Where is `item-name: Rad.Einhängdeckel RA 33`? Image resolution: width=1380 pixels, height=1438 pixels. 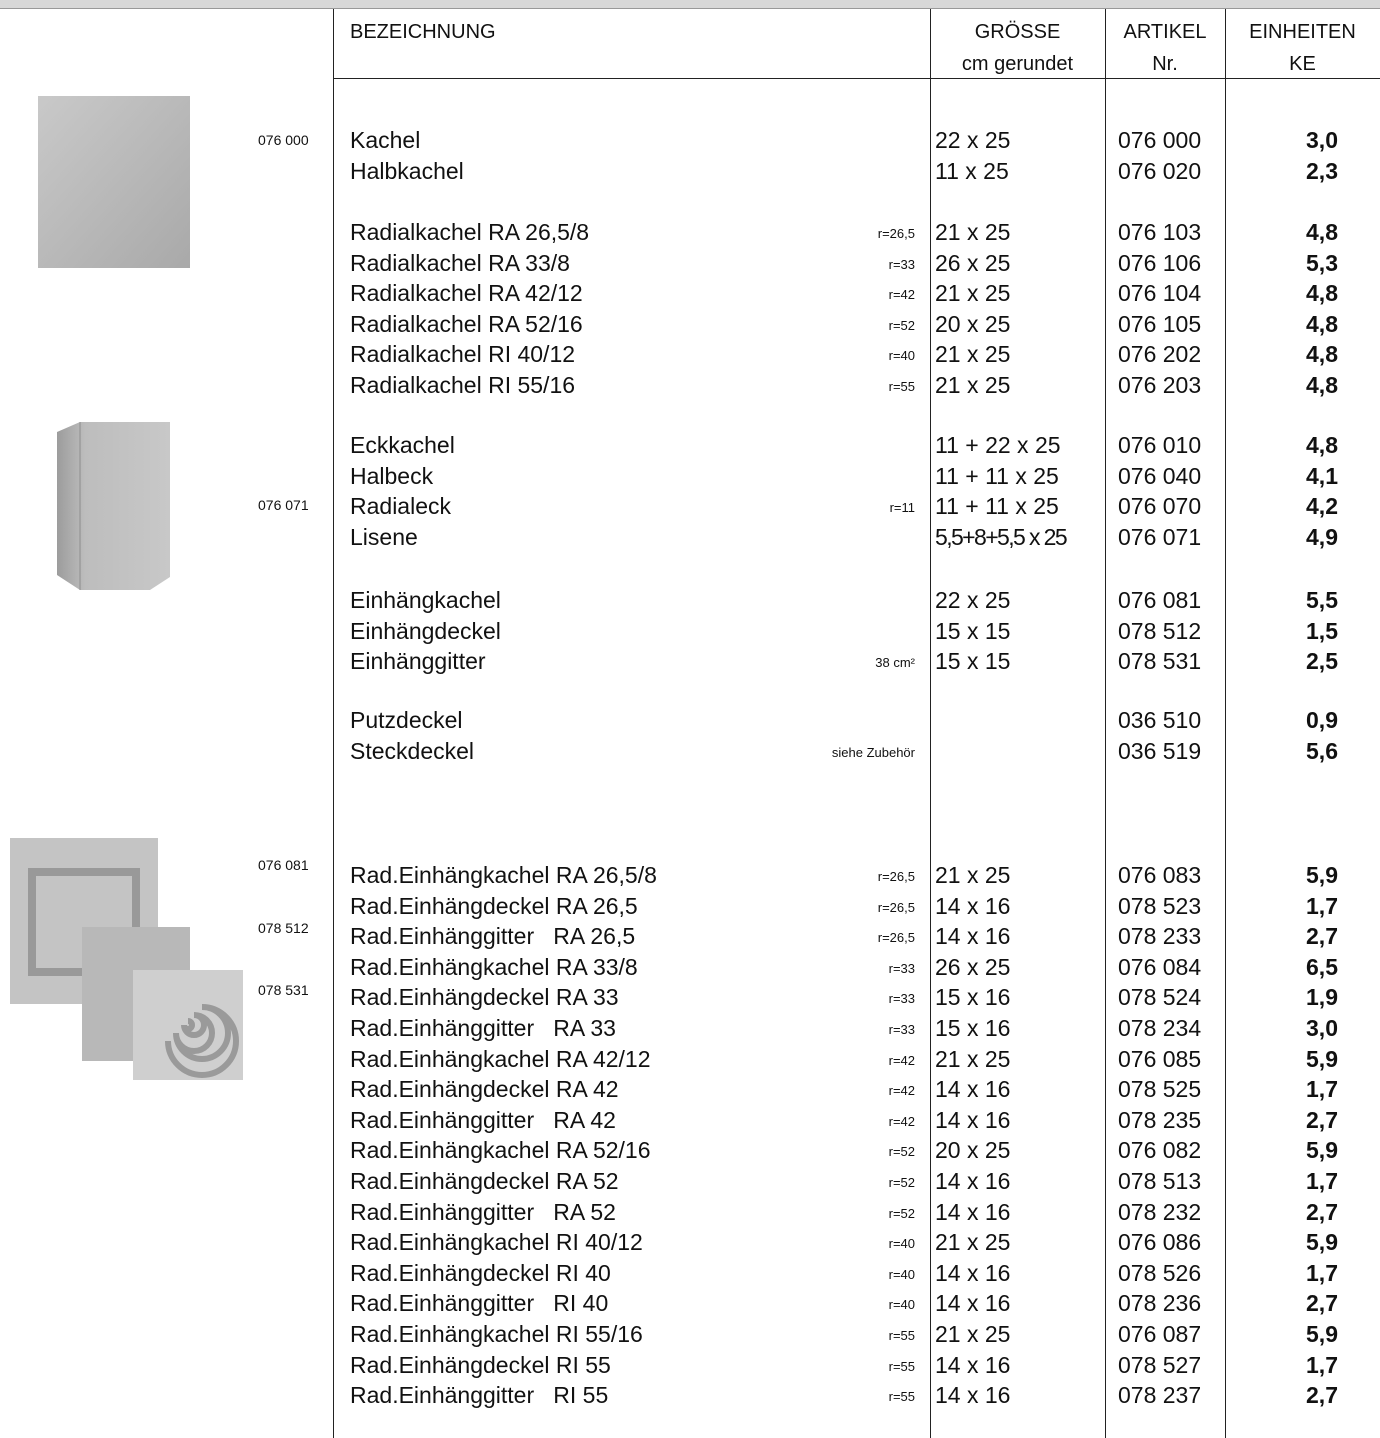 item-name: Rad.Einhängdeckel RA 33 is located at coordinates (484, 997).